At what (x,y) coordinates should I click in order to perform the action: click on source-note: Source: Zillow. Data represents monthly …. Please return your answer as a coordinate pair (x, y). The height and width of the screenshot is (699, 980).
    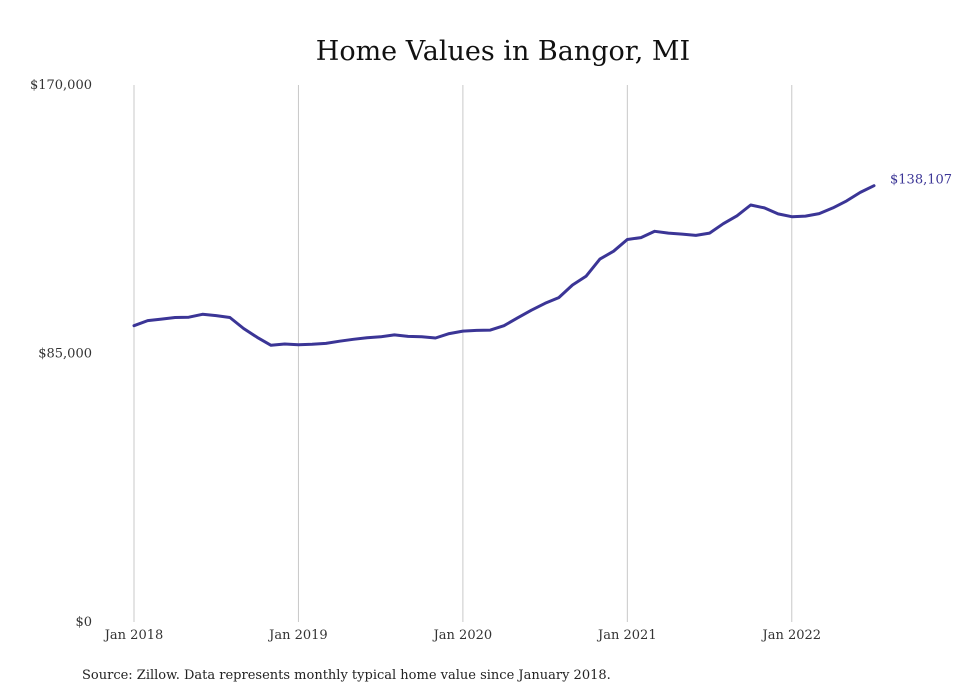
    Looking at the image, I should click on (346, 675).